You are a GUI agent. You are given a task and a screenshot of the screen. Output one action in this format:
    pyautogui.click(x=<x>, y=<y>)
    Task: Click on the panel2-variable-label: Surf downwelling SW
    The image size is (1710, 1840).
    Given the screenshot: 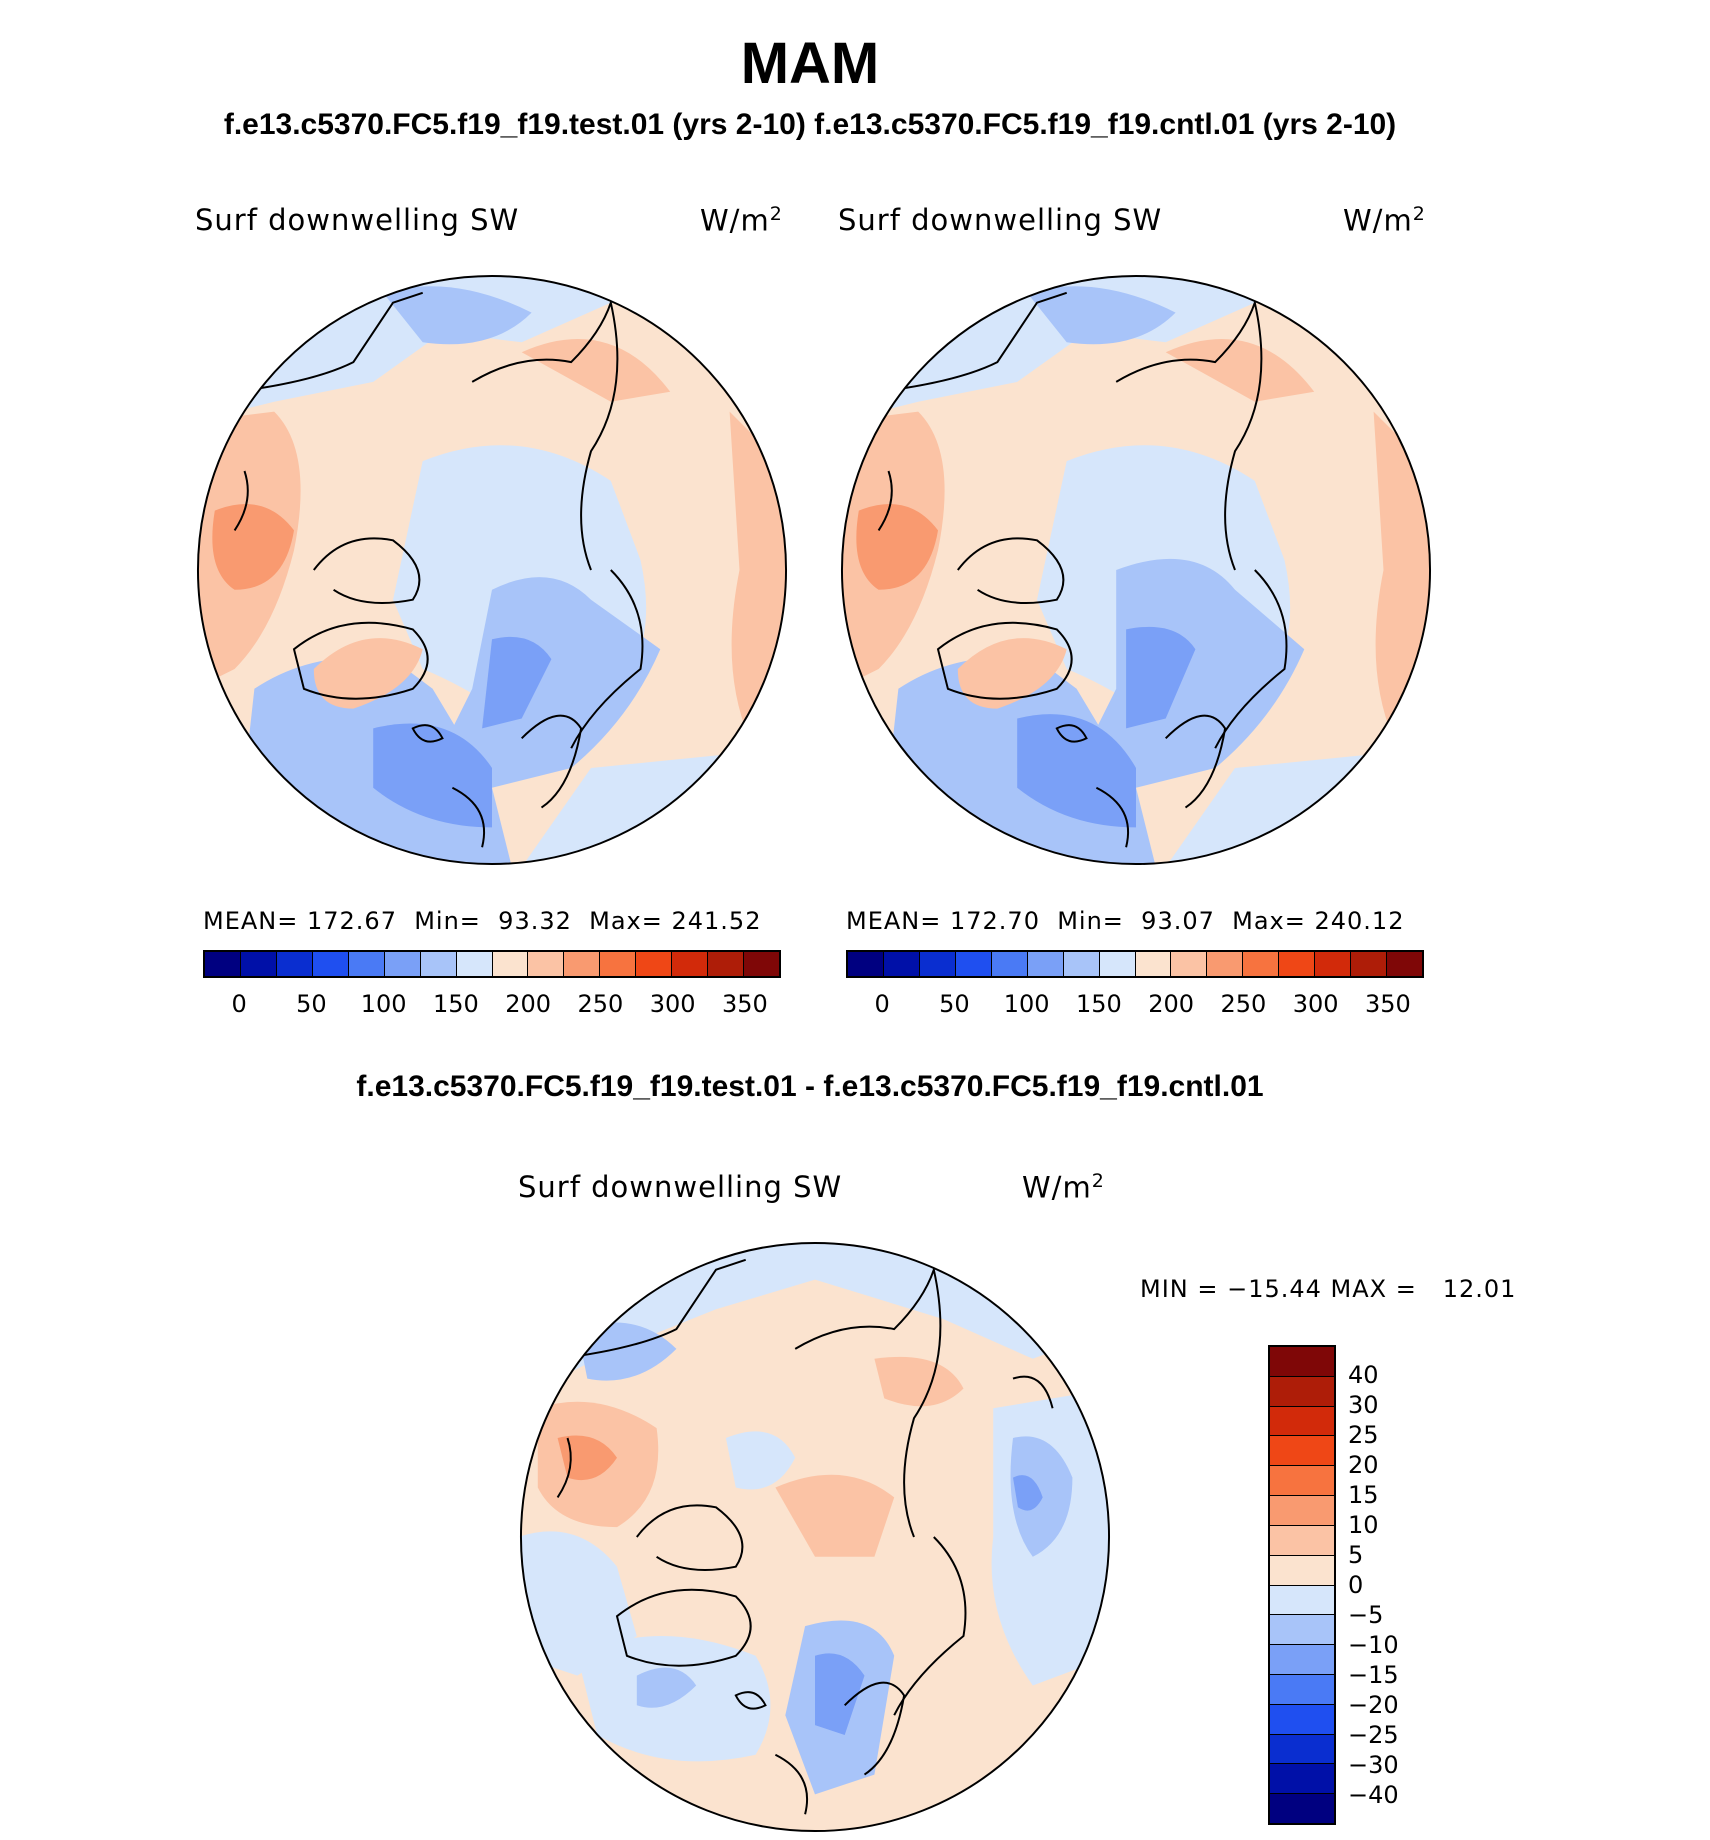 What is the action you would take?
    pyautogui.click(x=1000, y=220)
    